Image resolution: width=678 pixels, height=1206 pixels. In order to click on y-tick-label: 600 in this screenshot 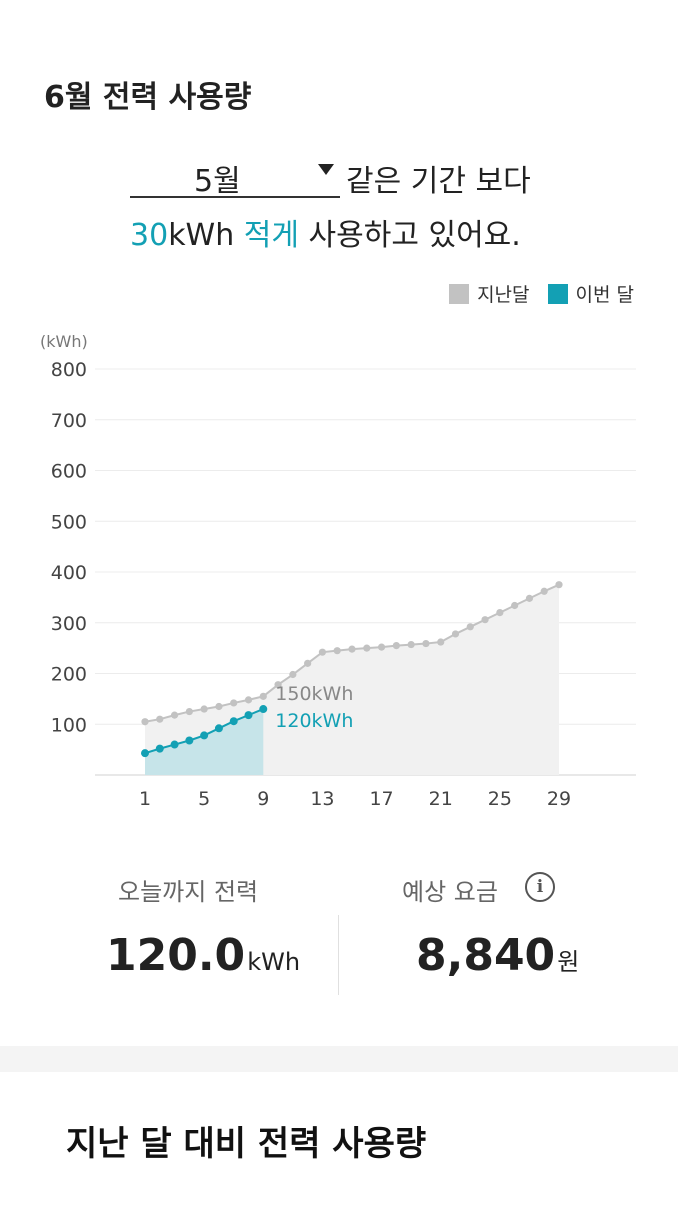, I will do `click(69, 472)`.